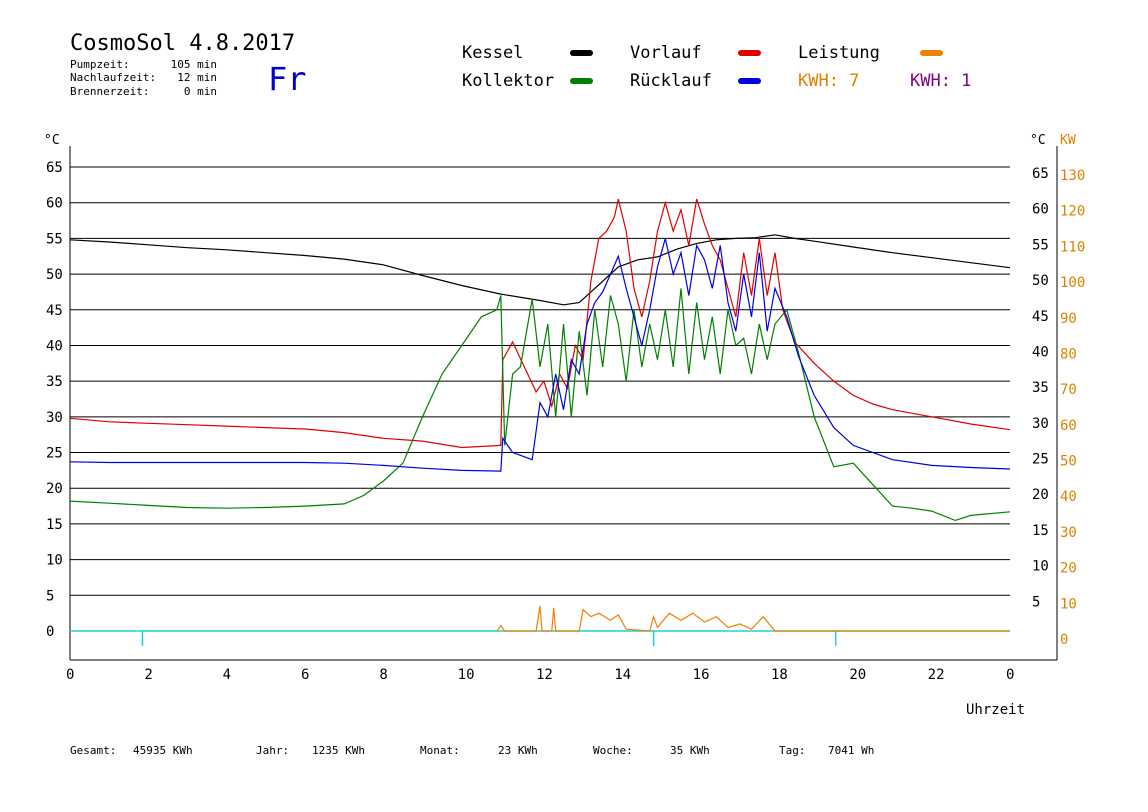 This screenshot has width=1148, height=812. I want to click on x-tick-label: 4, so click(227, 675).